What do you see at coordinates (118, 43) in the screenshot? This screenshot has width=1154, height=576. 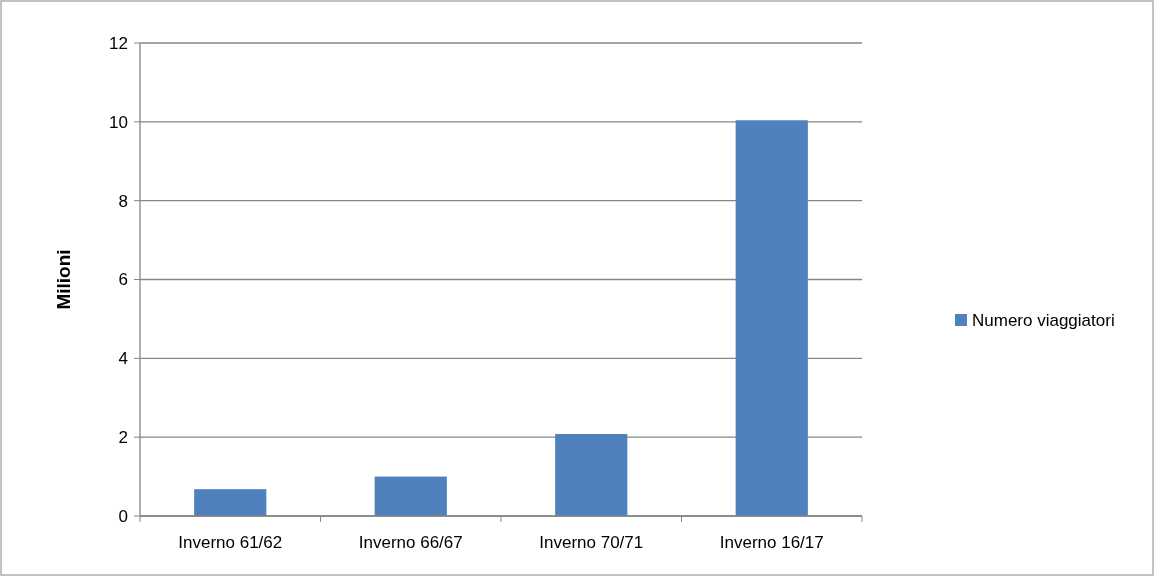 I see `y-tick-label: 12` at bounding box center [118, 43].